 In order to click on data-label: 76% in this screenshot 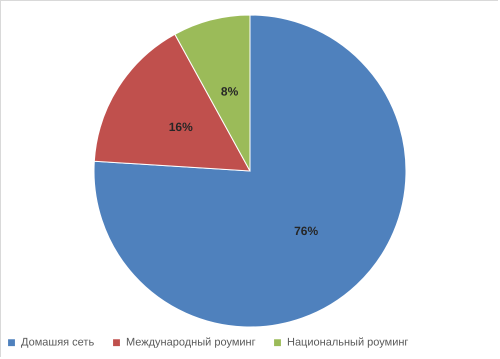, I will do `click(306, 231)`.